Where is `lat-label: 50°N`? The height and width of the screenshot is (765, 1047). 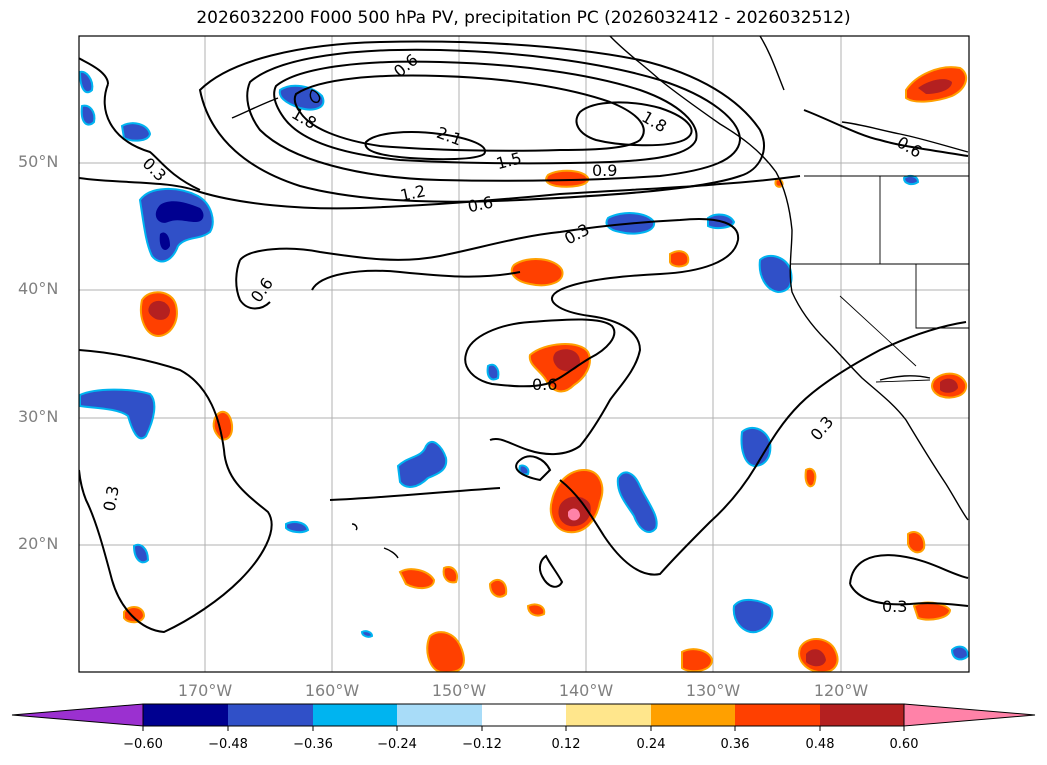
lat-label: 50°N is located at coordinates (38, 161).